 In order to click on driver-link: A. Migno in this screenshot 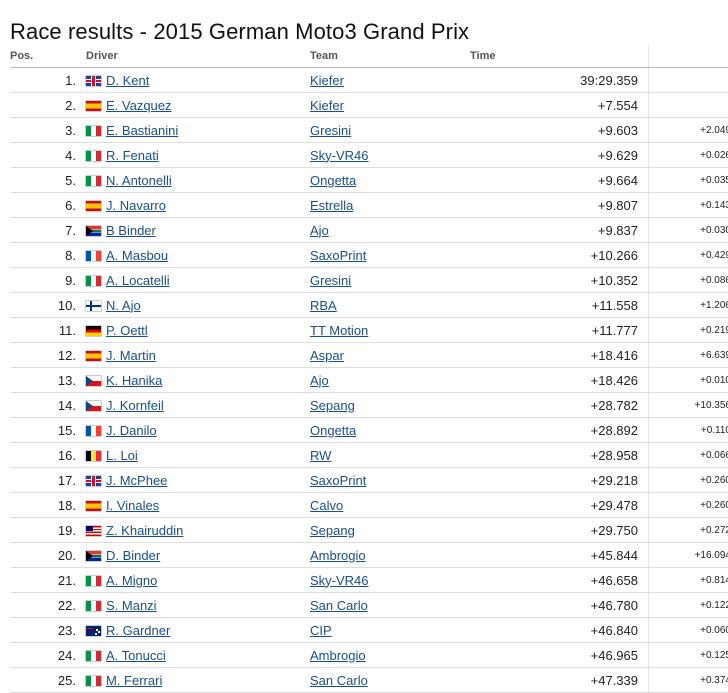, I will do `click(131, 580)`.